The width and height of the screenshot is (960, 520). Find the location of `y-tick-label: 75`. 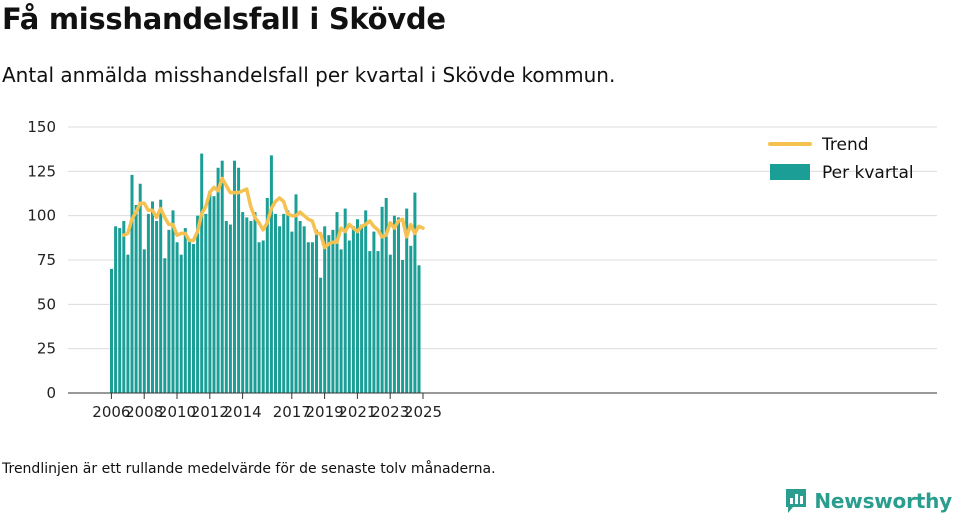

y-tick-label: 75 is located at coordinates (46, 260).